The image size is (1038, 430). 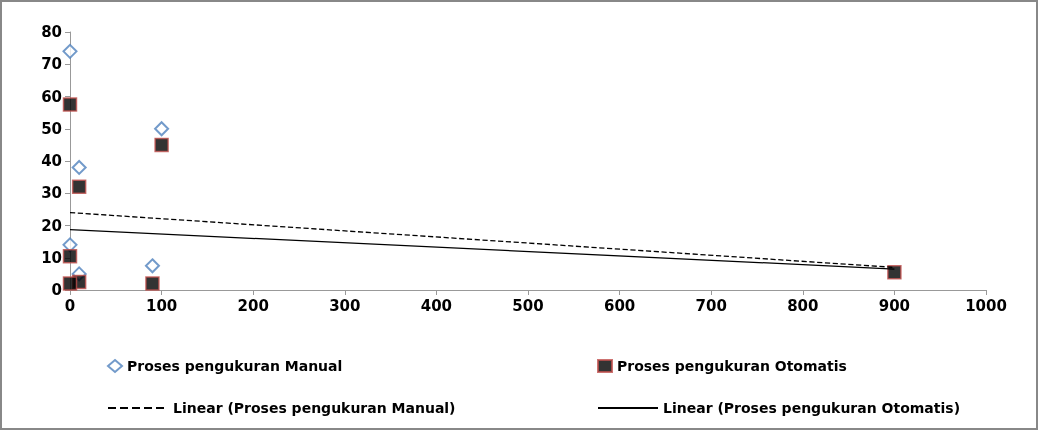 I want to click on legend-label: Proses pengukuran Otomatis, so click(x=732, y=366).